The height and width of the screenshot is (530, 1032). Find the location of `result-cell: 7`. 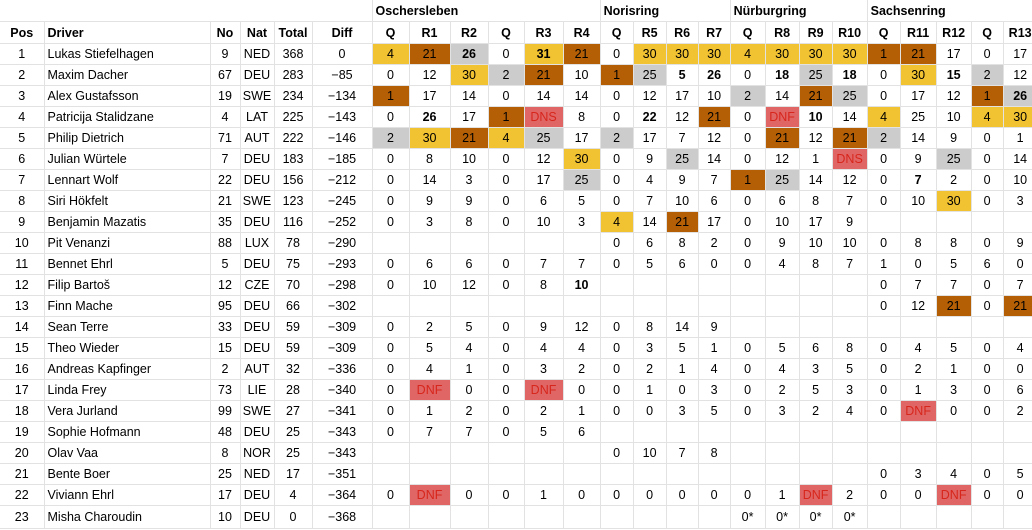

result-cell: 7 is located at coordinates (682, 138).